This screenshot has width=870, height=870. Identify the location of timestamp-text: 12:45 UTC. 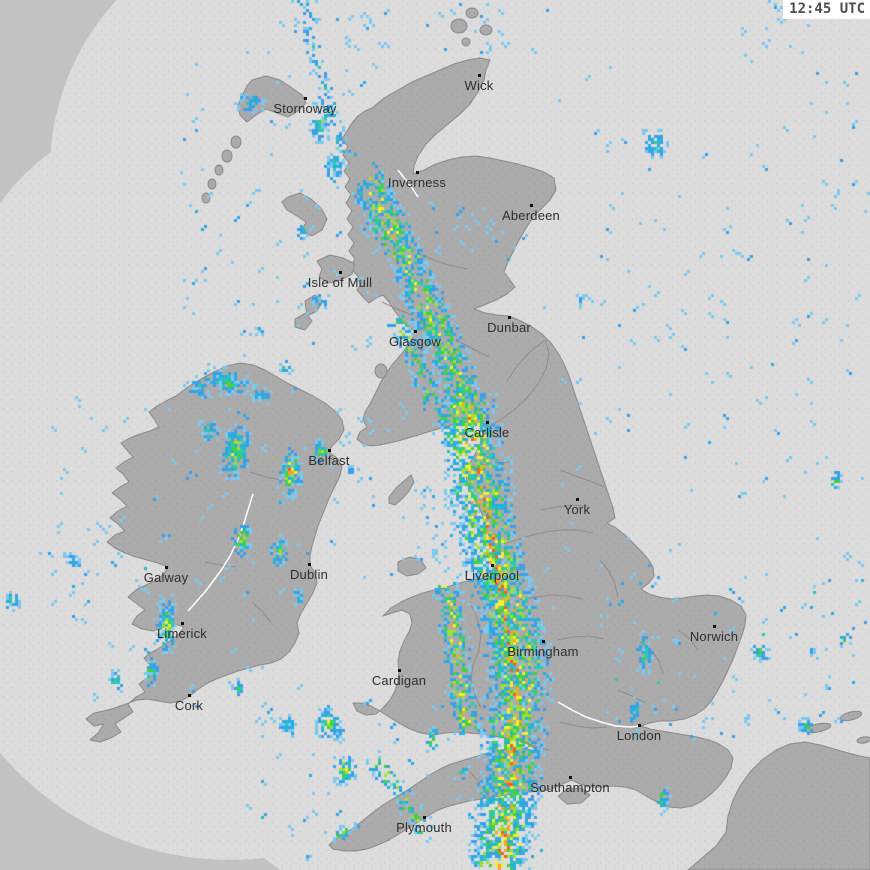
(827, 9).